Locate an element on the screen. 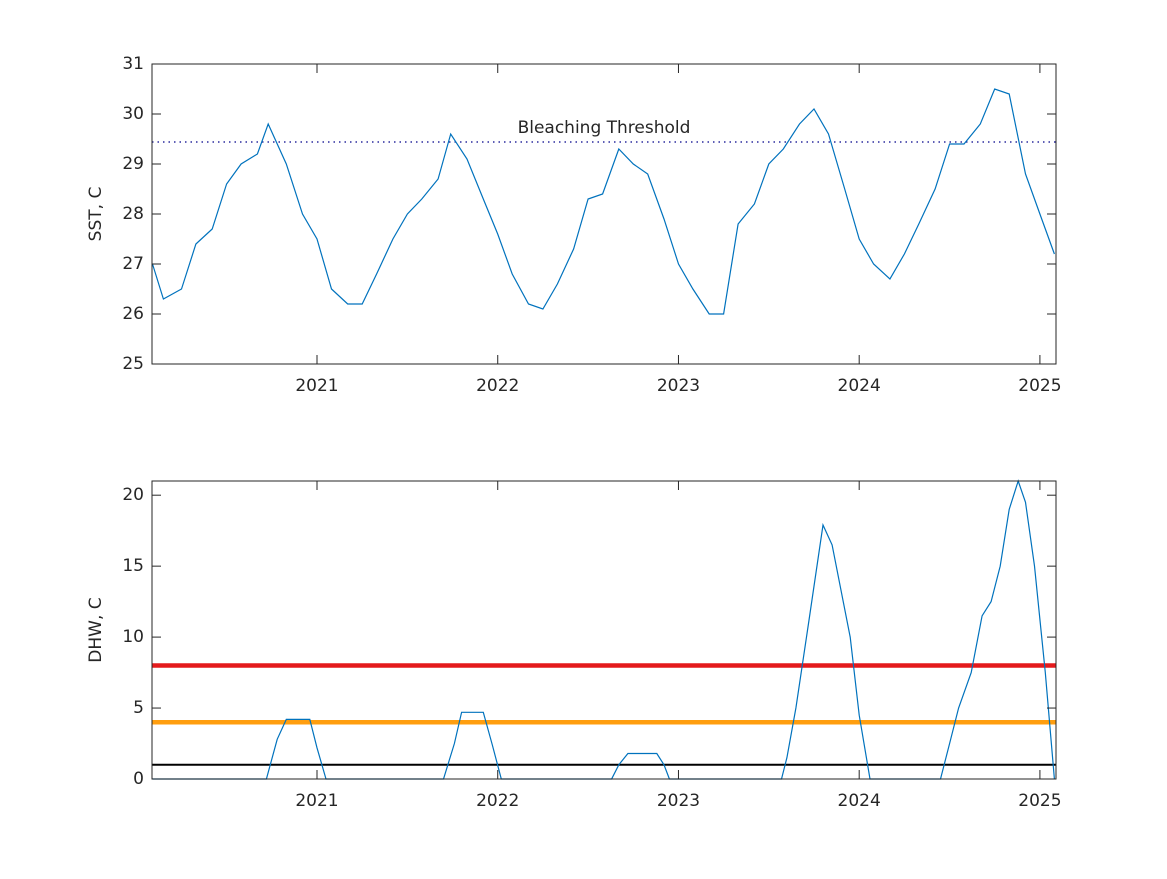  y-tick-label: 10 is located at coordinates (133, 637).